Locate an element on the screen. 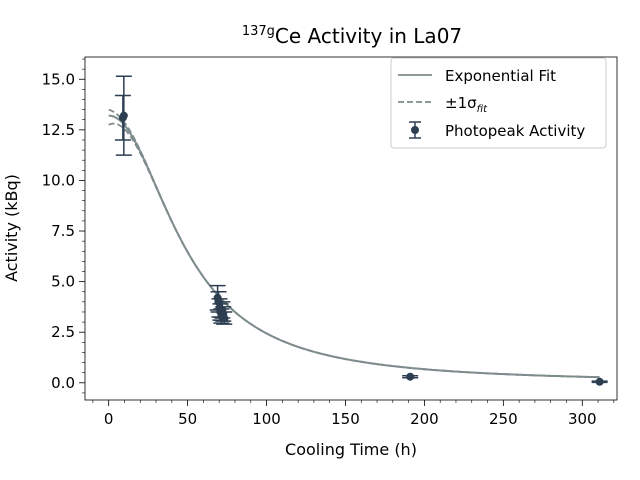 This screenshot has width=640, height=480. legend-sigma-subscript: fit is located at coordinates (482, 109).